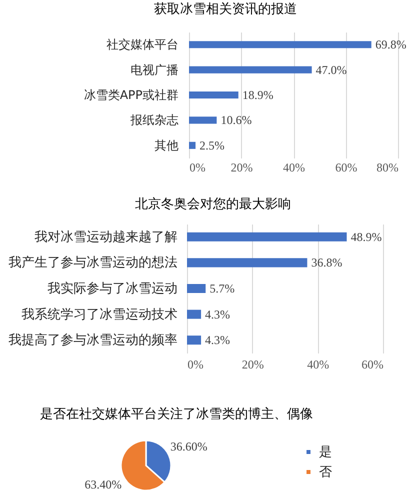 This screenshot has height=494, width=411. I want to click on data-label: 63.40%, so click(103, 485).